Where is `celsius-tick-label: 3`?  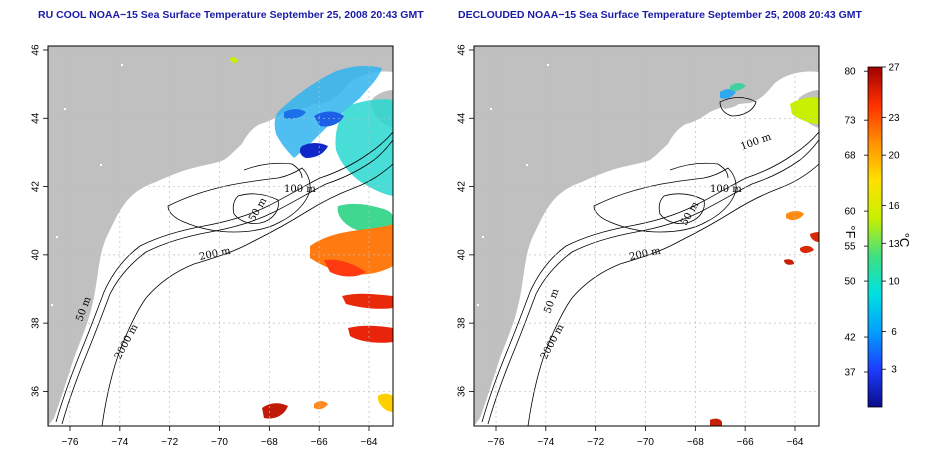
celsius-tick-label: 3 is located at coordinates (894, 370).